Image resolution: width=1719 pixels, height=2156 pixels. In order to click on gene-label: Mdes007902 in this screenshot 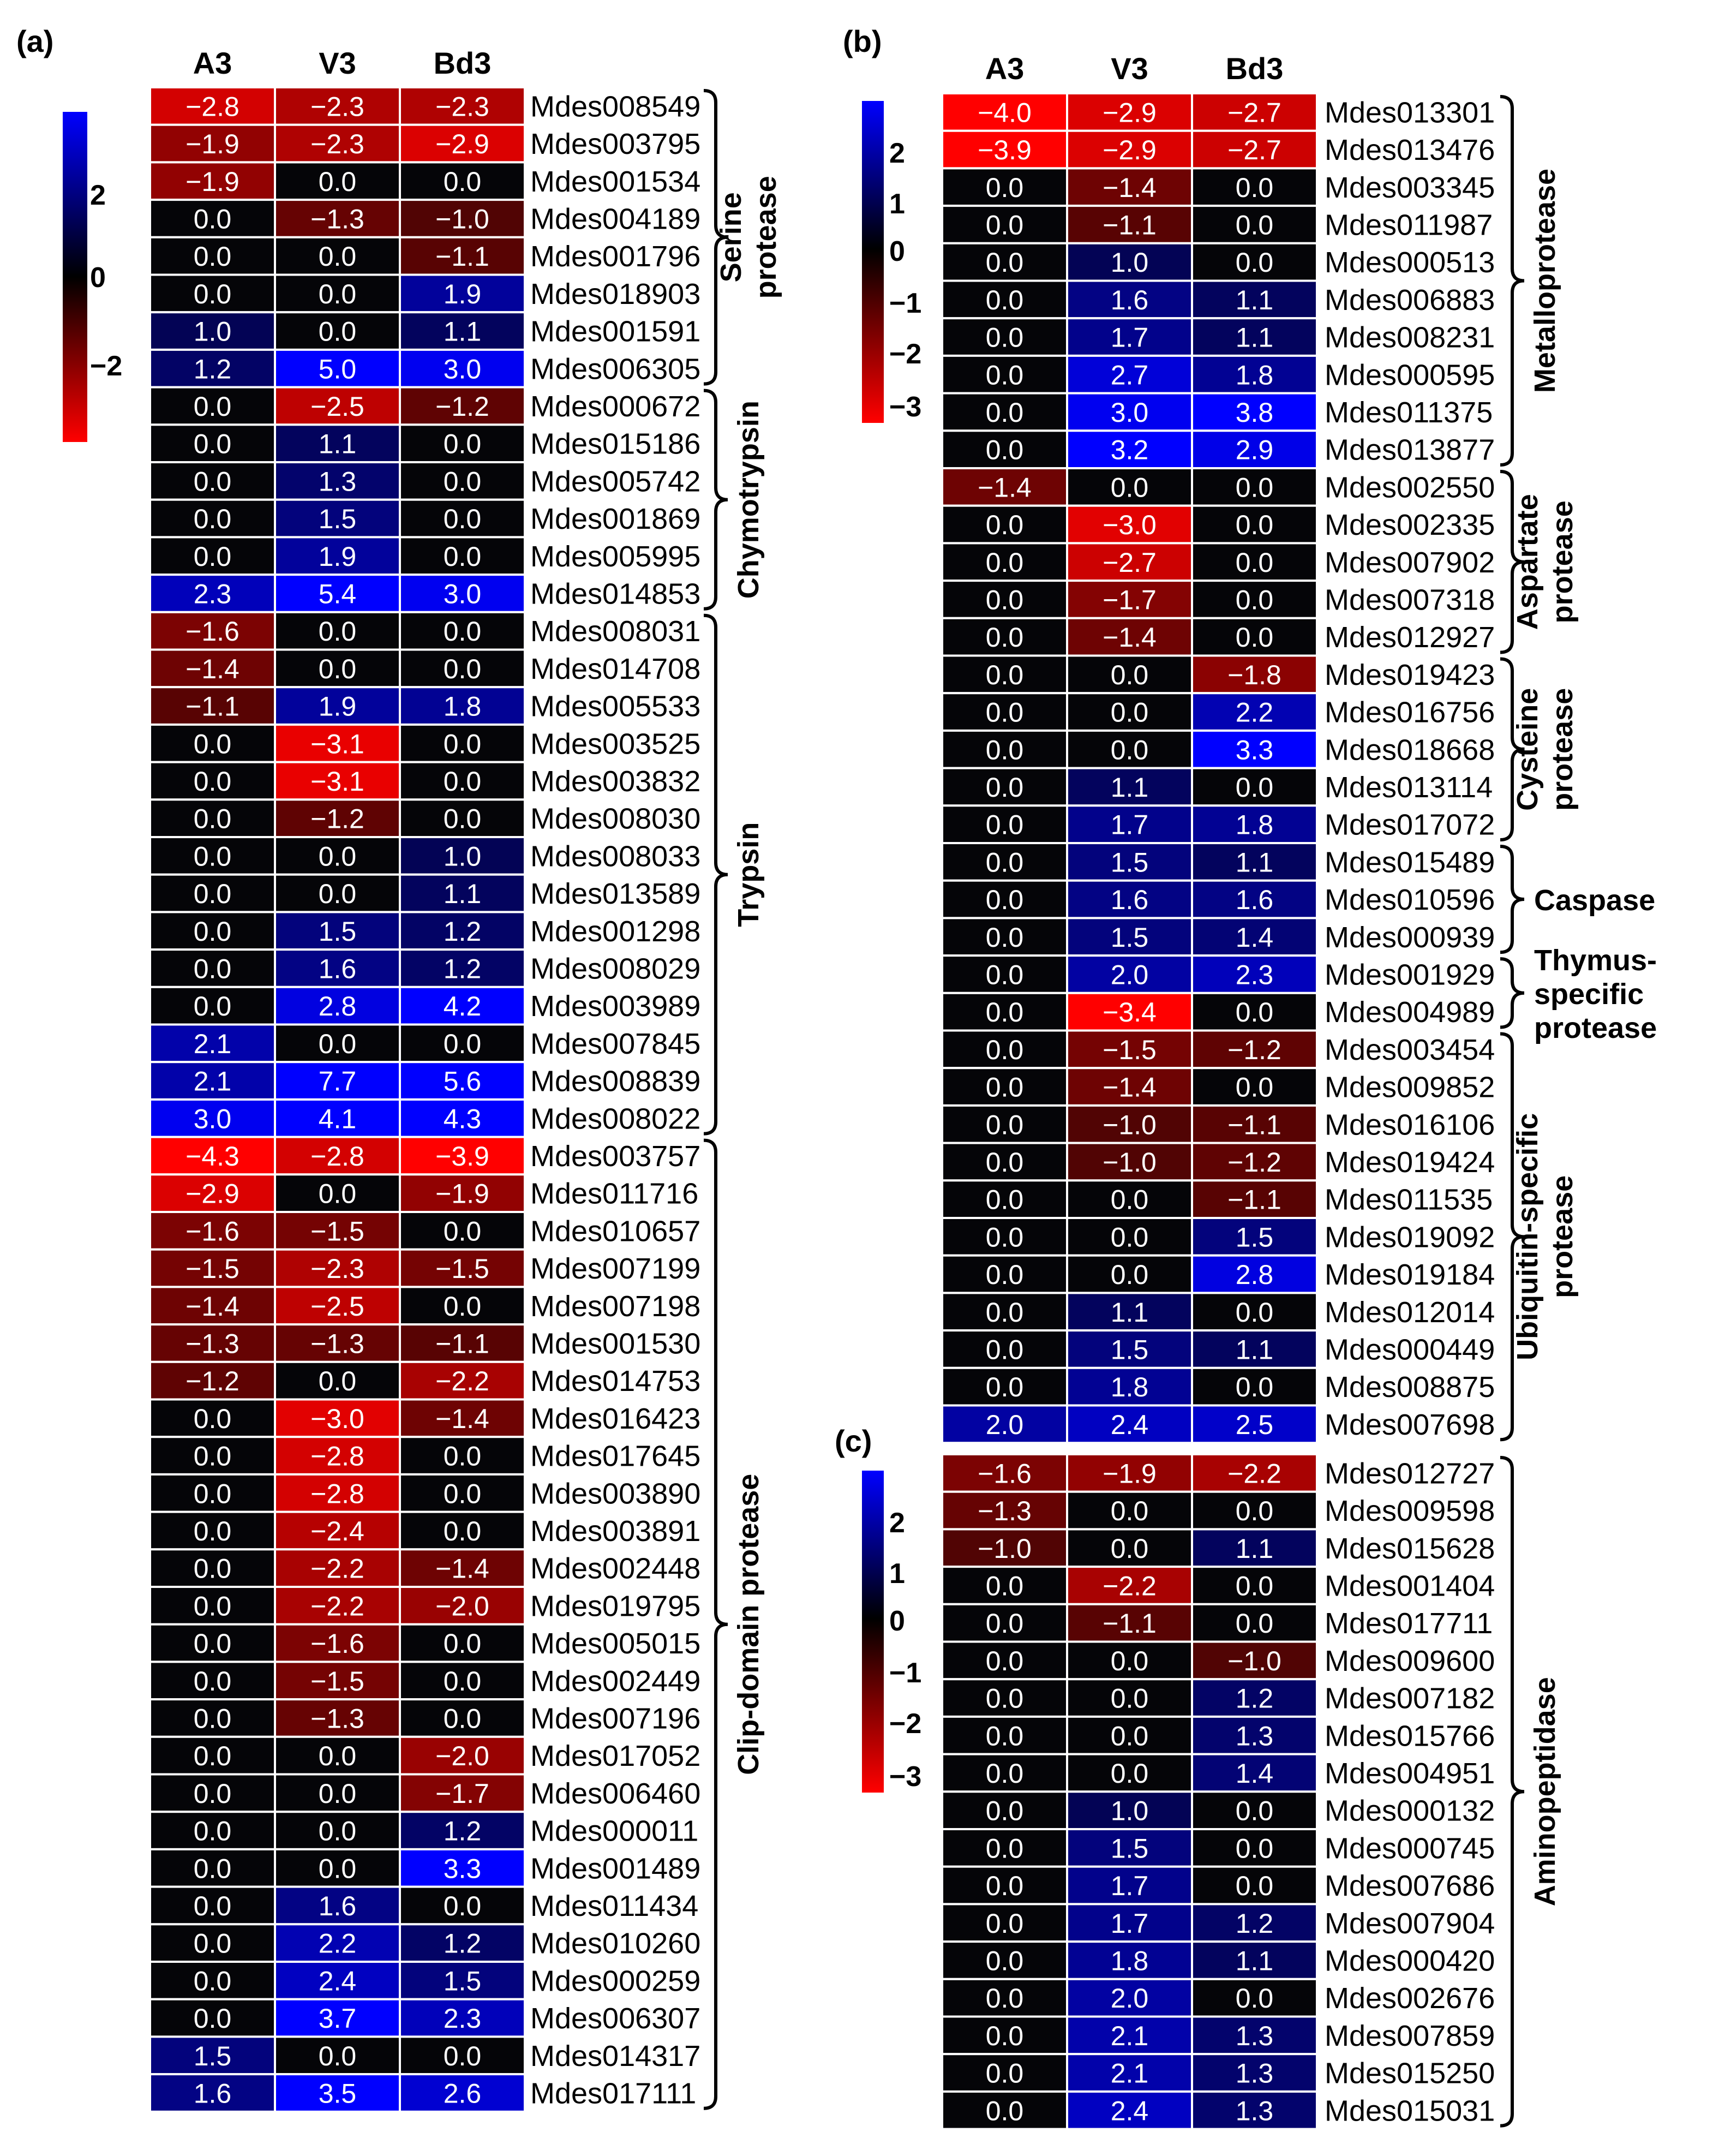, I will do `click(1410, 562)`.